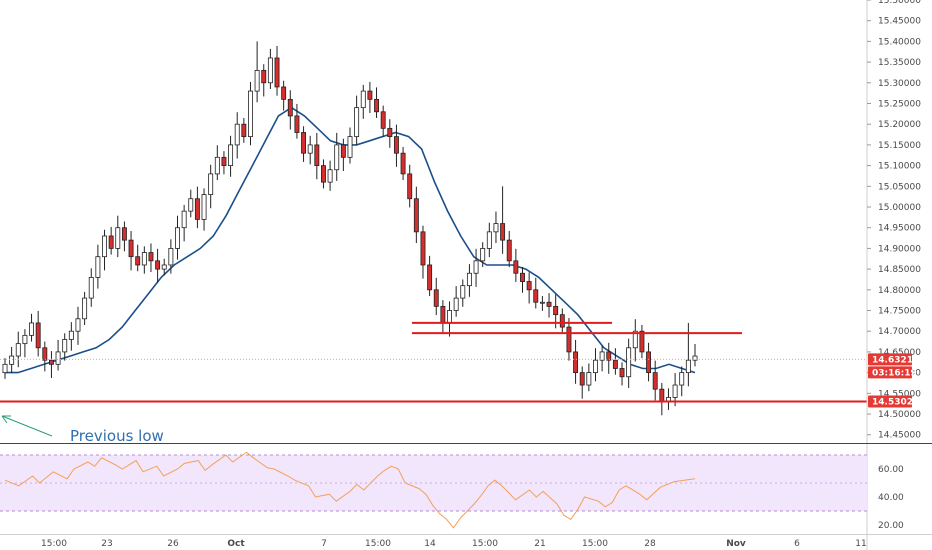 The image size is (932, 550). What do you see at coordinates (899, 291) in the screenshot?
I see `price-tick-label: 14.80000` at bounding box center [899, 291].